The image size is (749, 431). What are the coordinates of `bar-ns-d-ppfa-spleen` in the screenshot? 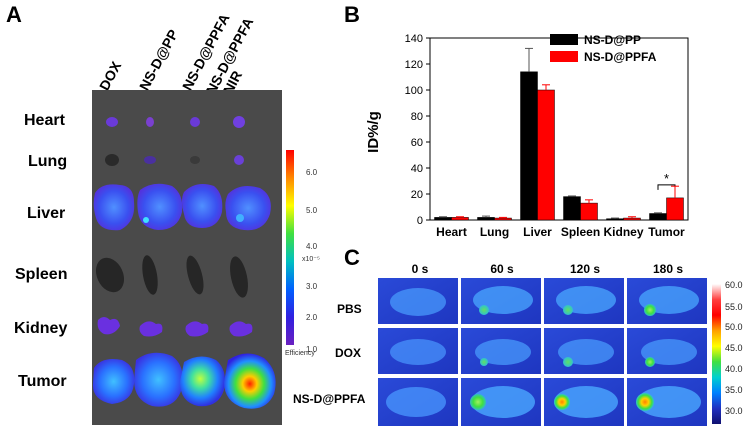 It's located at (589, 211).